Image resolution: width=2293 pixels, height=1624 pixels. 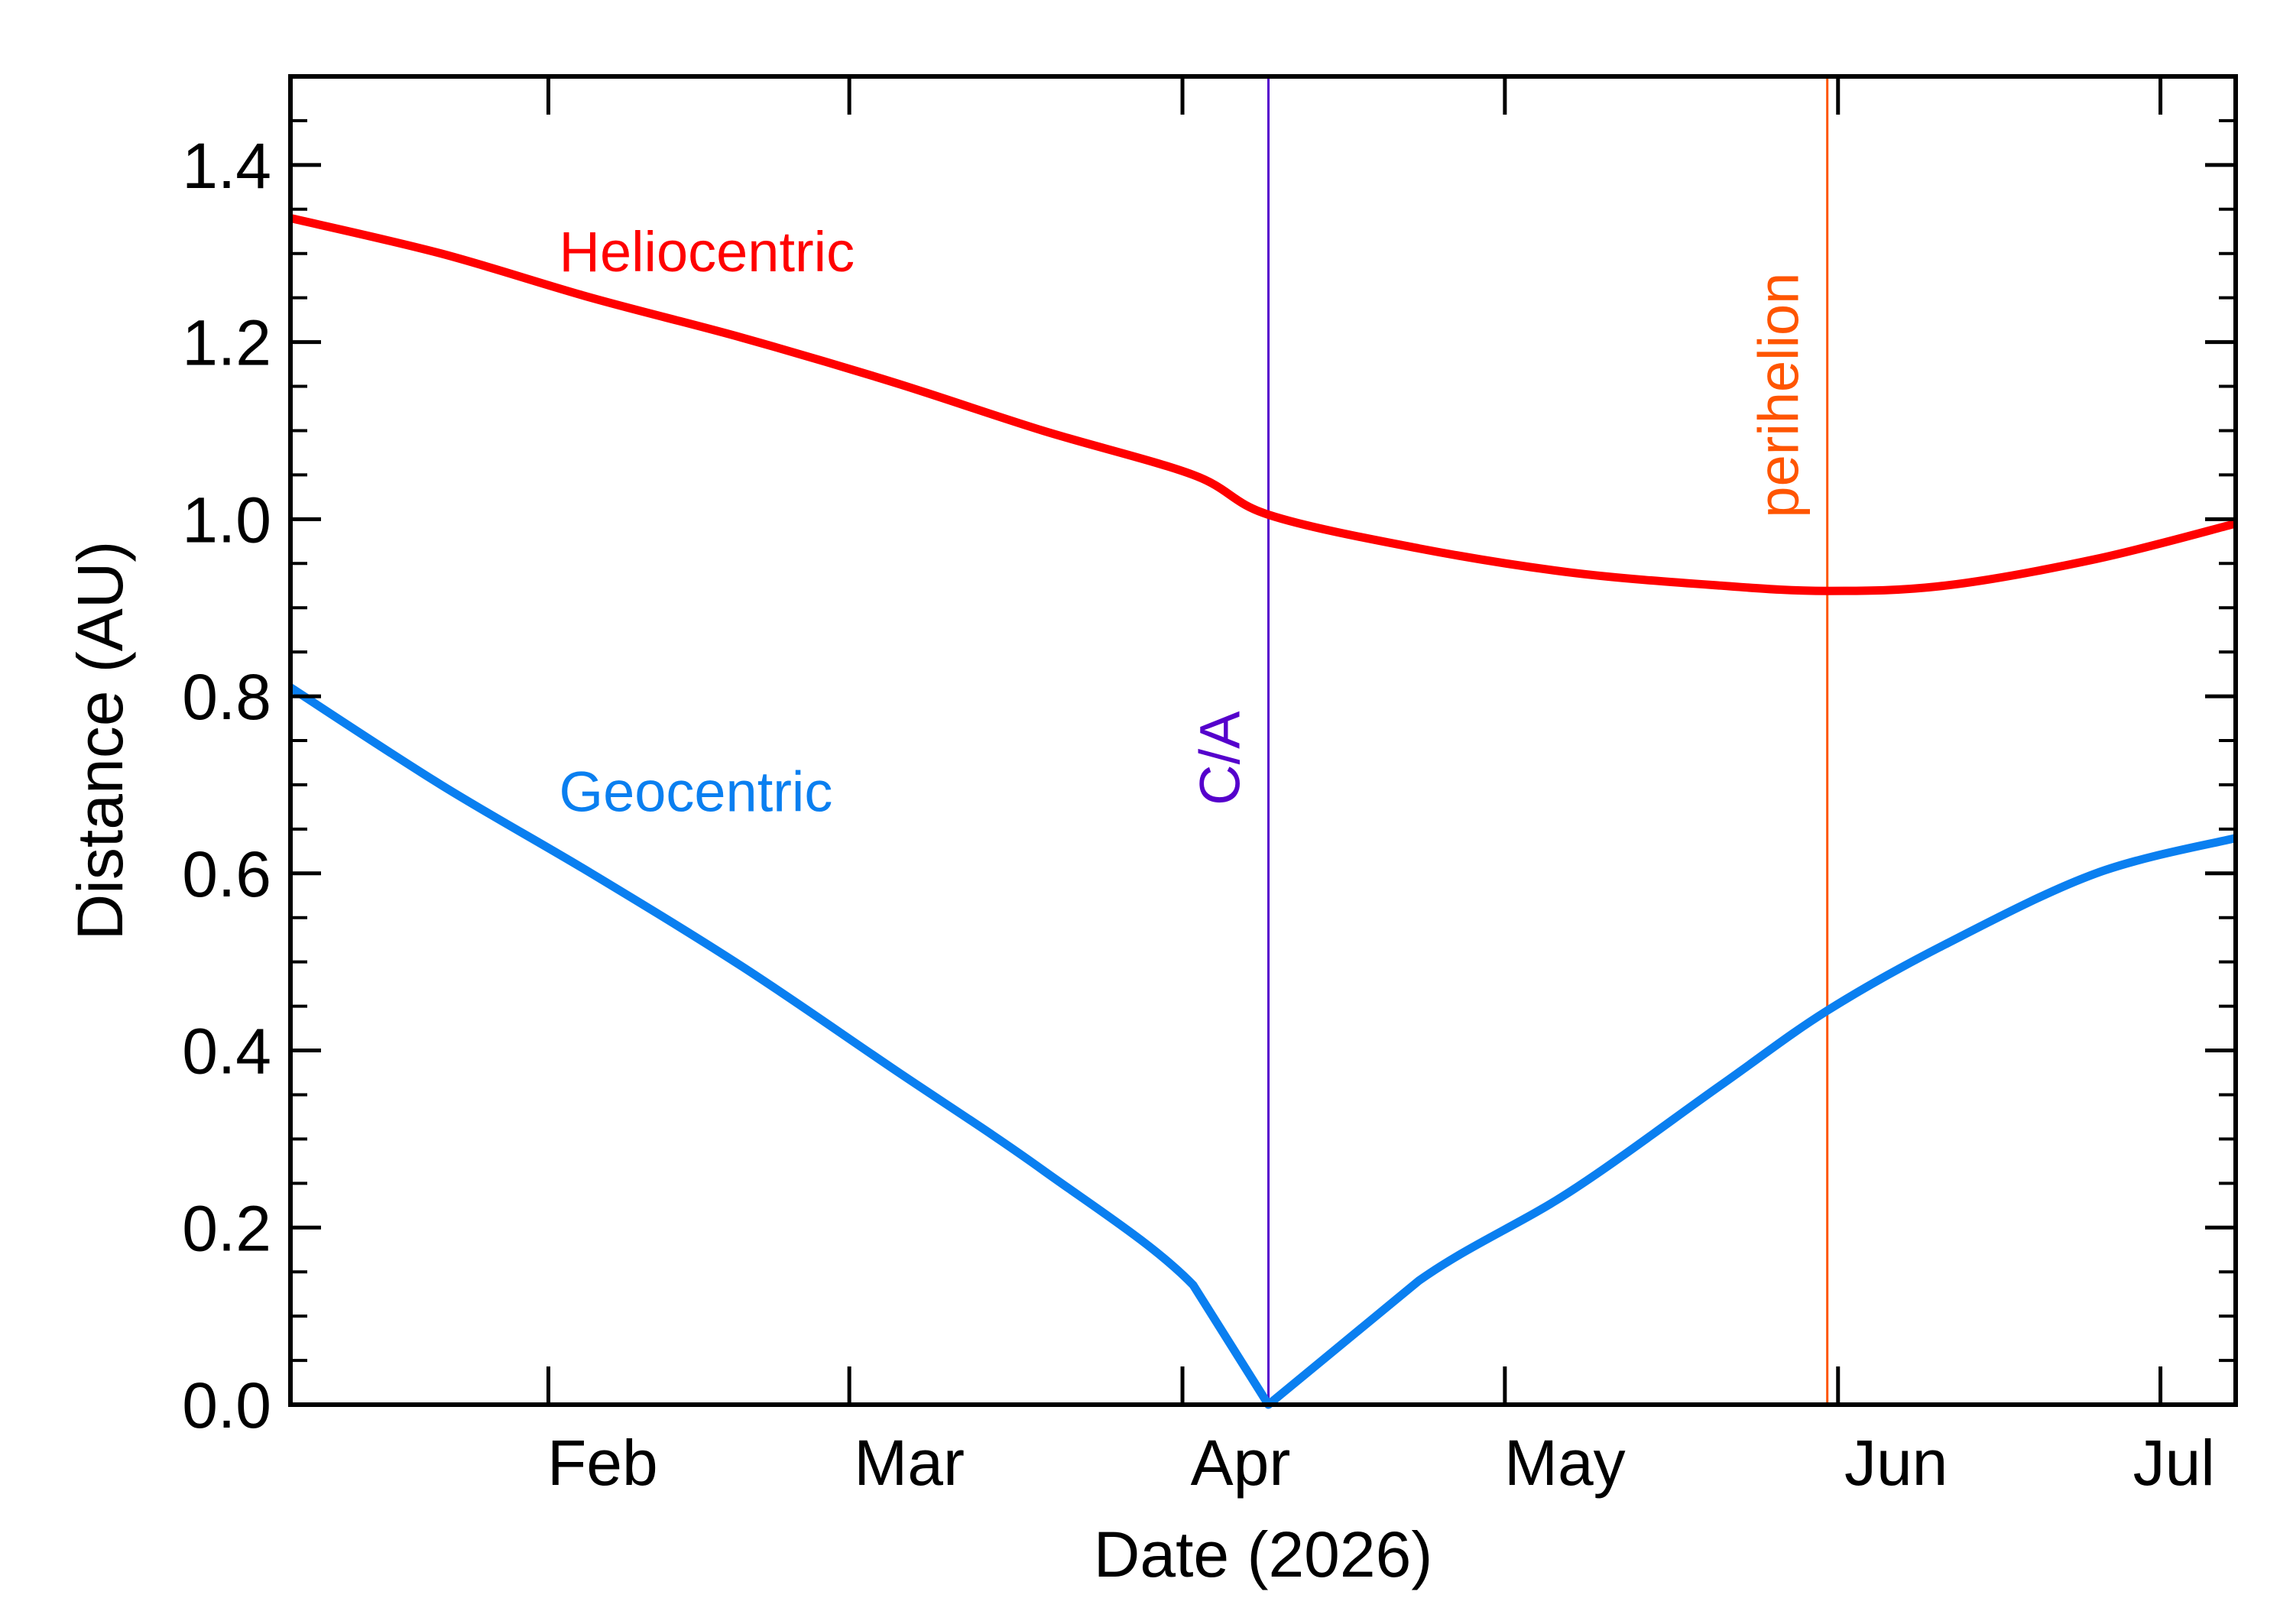 What do you see at coordinates (1779, 395) in the screenshot?
I see `marker-label: perihelion` at bounding box center [1779, 395].